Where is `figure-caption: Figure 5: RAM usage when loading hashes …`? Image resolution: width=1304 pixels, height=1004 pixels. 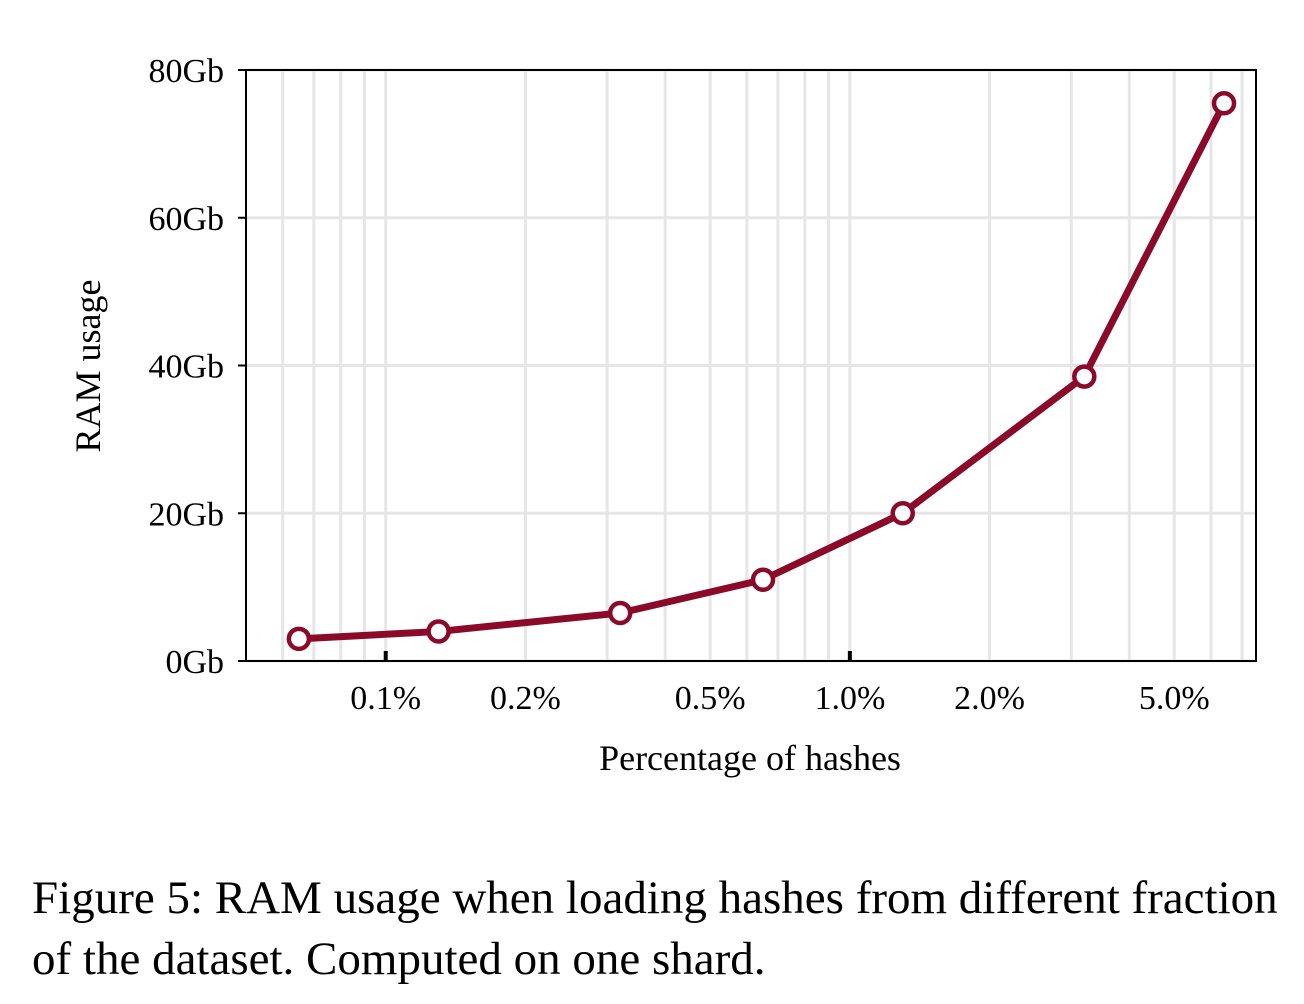 figure-caption: Figure 5: RAM usage when loading hashes … is located at coordinates (655, 928).